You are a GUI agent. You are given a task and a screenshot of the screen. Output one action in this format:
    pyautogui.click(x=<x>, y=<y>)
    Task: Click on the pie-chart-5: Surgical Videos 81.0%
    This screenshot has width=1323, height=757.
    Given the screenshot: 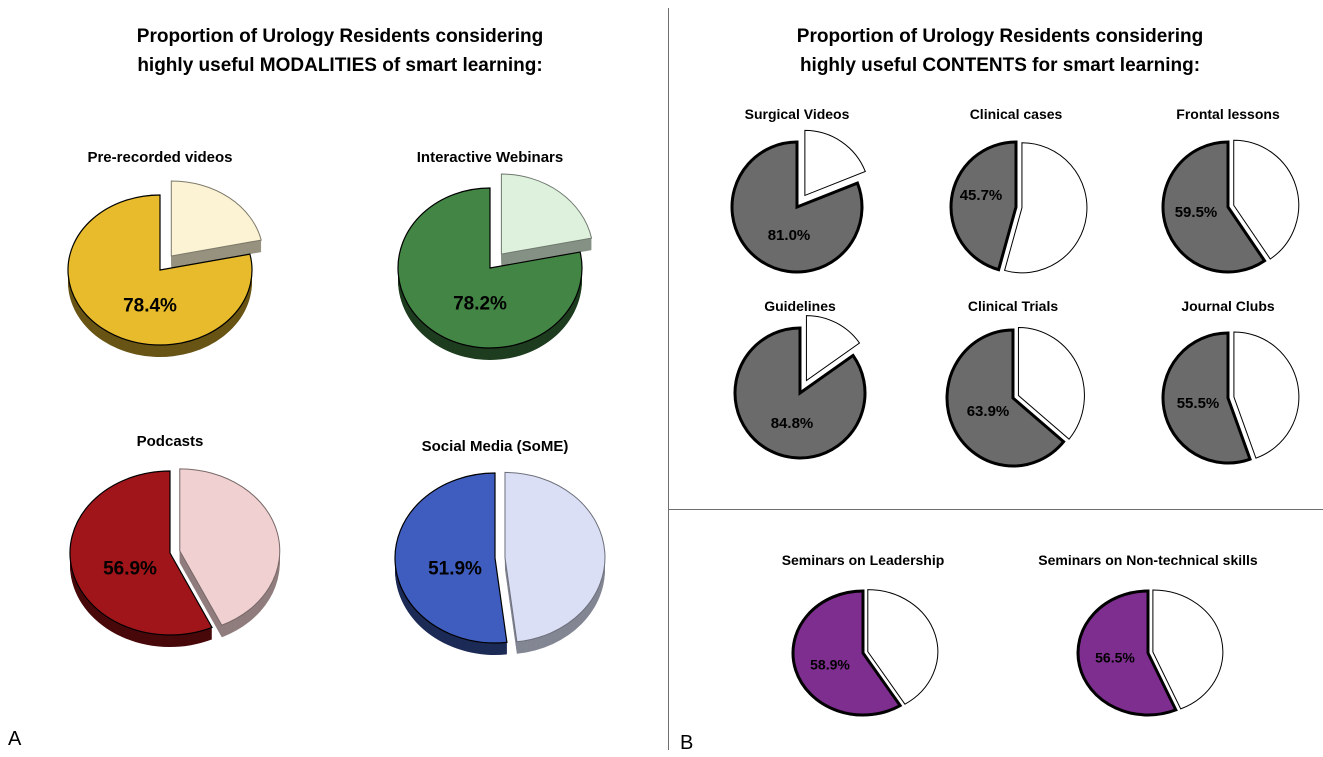 What is the action you would take?
    pyautogui.click(x=798, y=190)
    